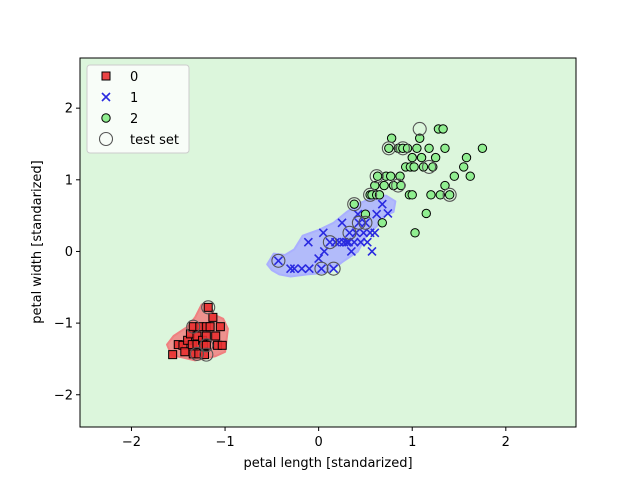 The width and height of the screenshot is (640, 480). What do you see at coordinates (224, 442) in the screenshot?
I see `x-tick-label: −1` at bounding box center [224, 442].